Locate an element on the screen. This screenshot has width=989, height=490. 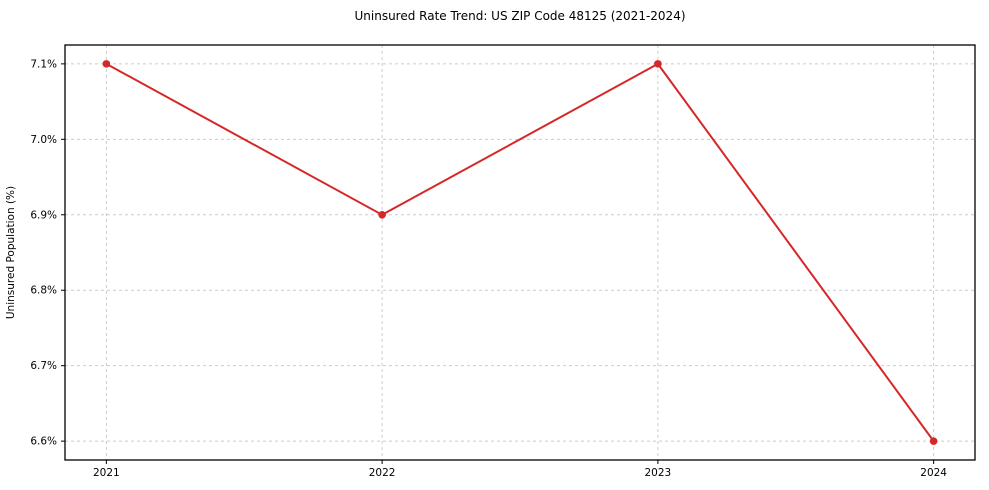
y-tick-label: 7.1% is located at coordinates (43, 64).